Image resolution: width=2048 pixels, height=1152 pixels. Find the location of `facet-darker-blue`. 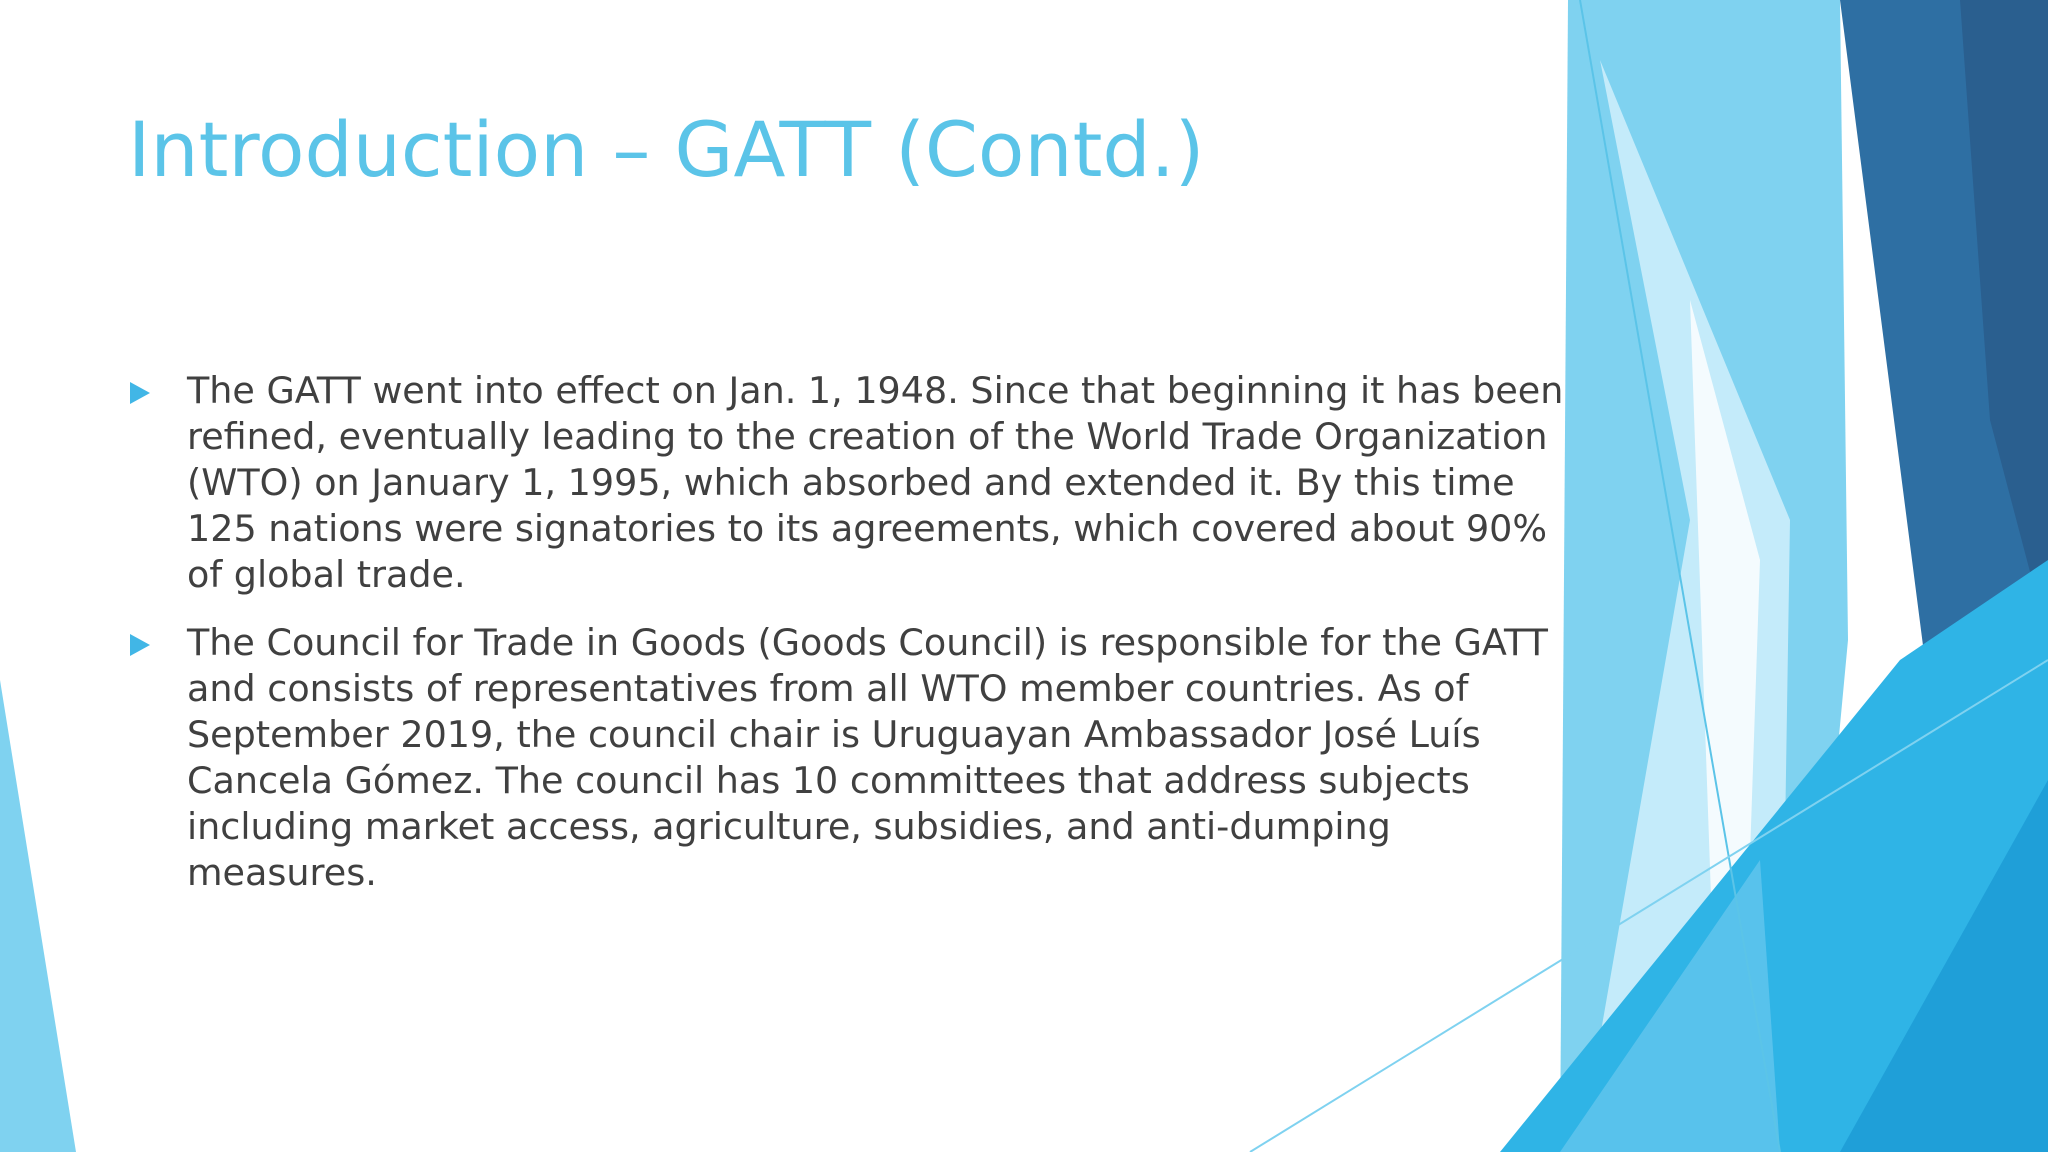

facet-darker-blue is located at coordinates (2004, 320).